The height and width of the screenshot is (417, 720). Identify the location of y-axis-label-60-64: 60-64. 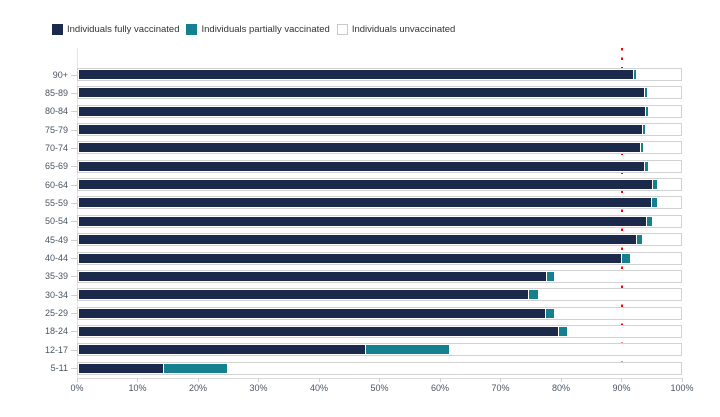
(56, 184).